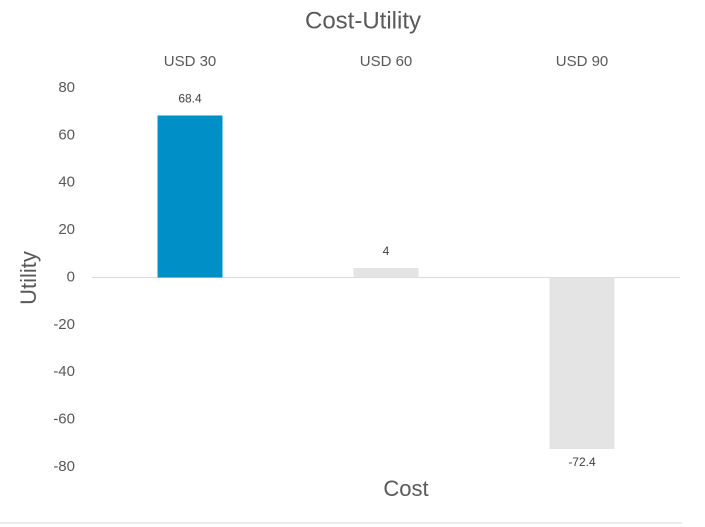 This screenshot has height=527, width=705. I want to click on y-tick-label: 40, so click(66, 182).